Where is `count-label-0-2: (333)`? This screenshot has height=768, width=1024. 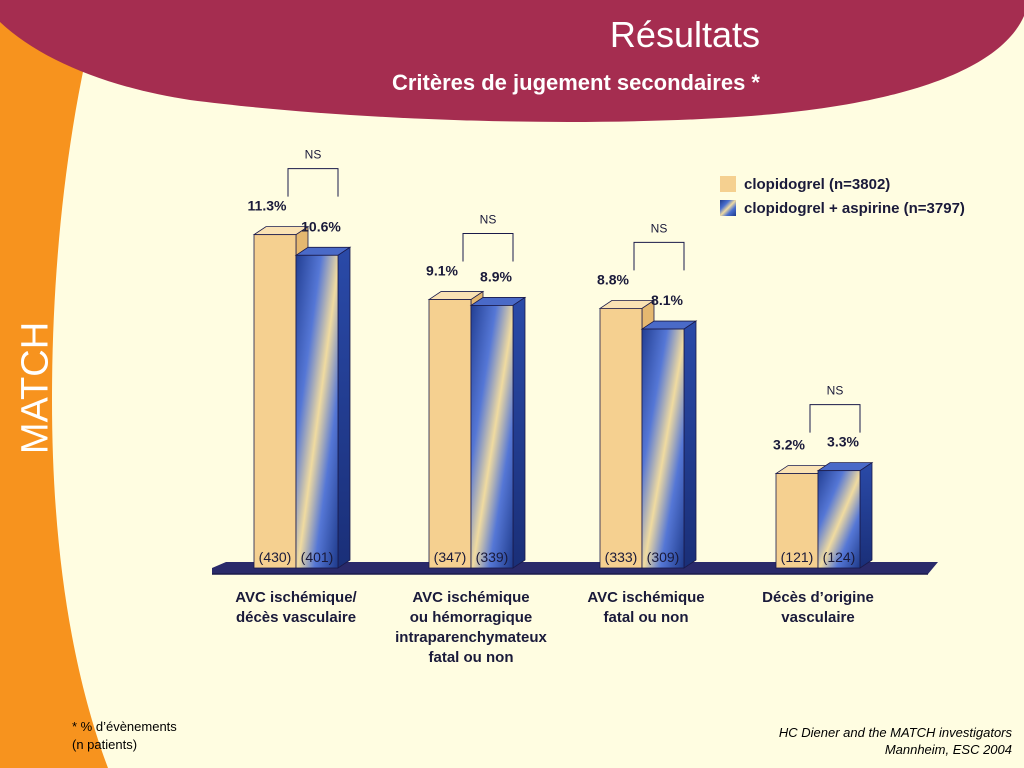 count-label-0-2: (333) is located at coordinates (621, 557).